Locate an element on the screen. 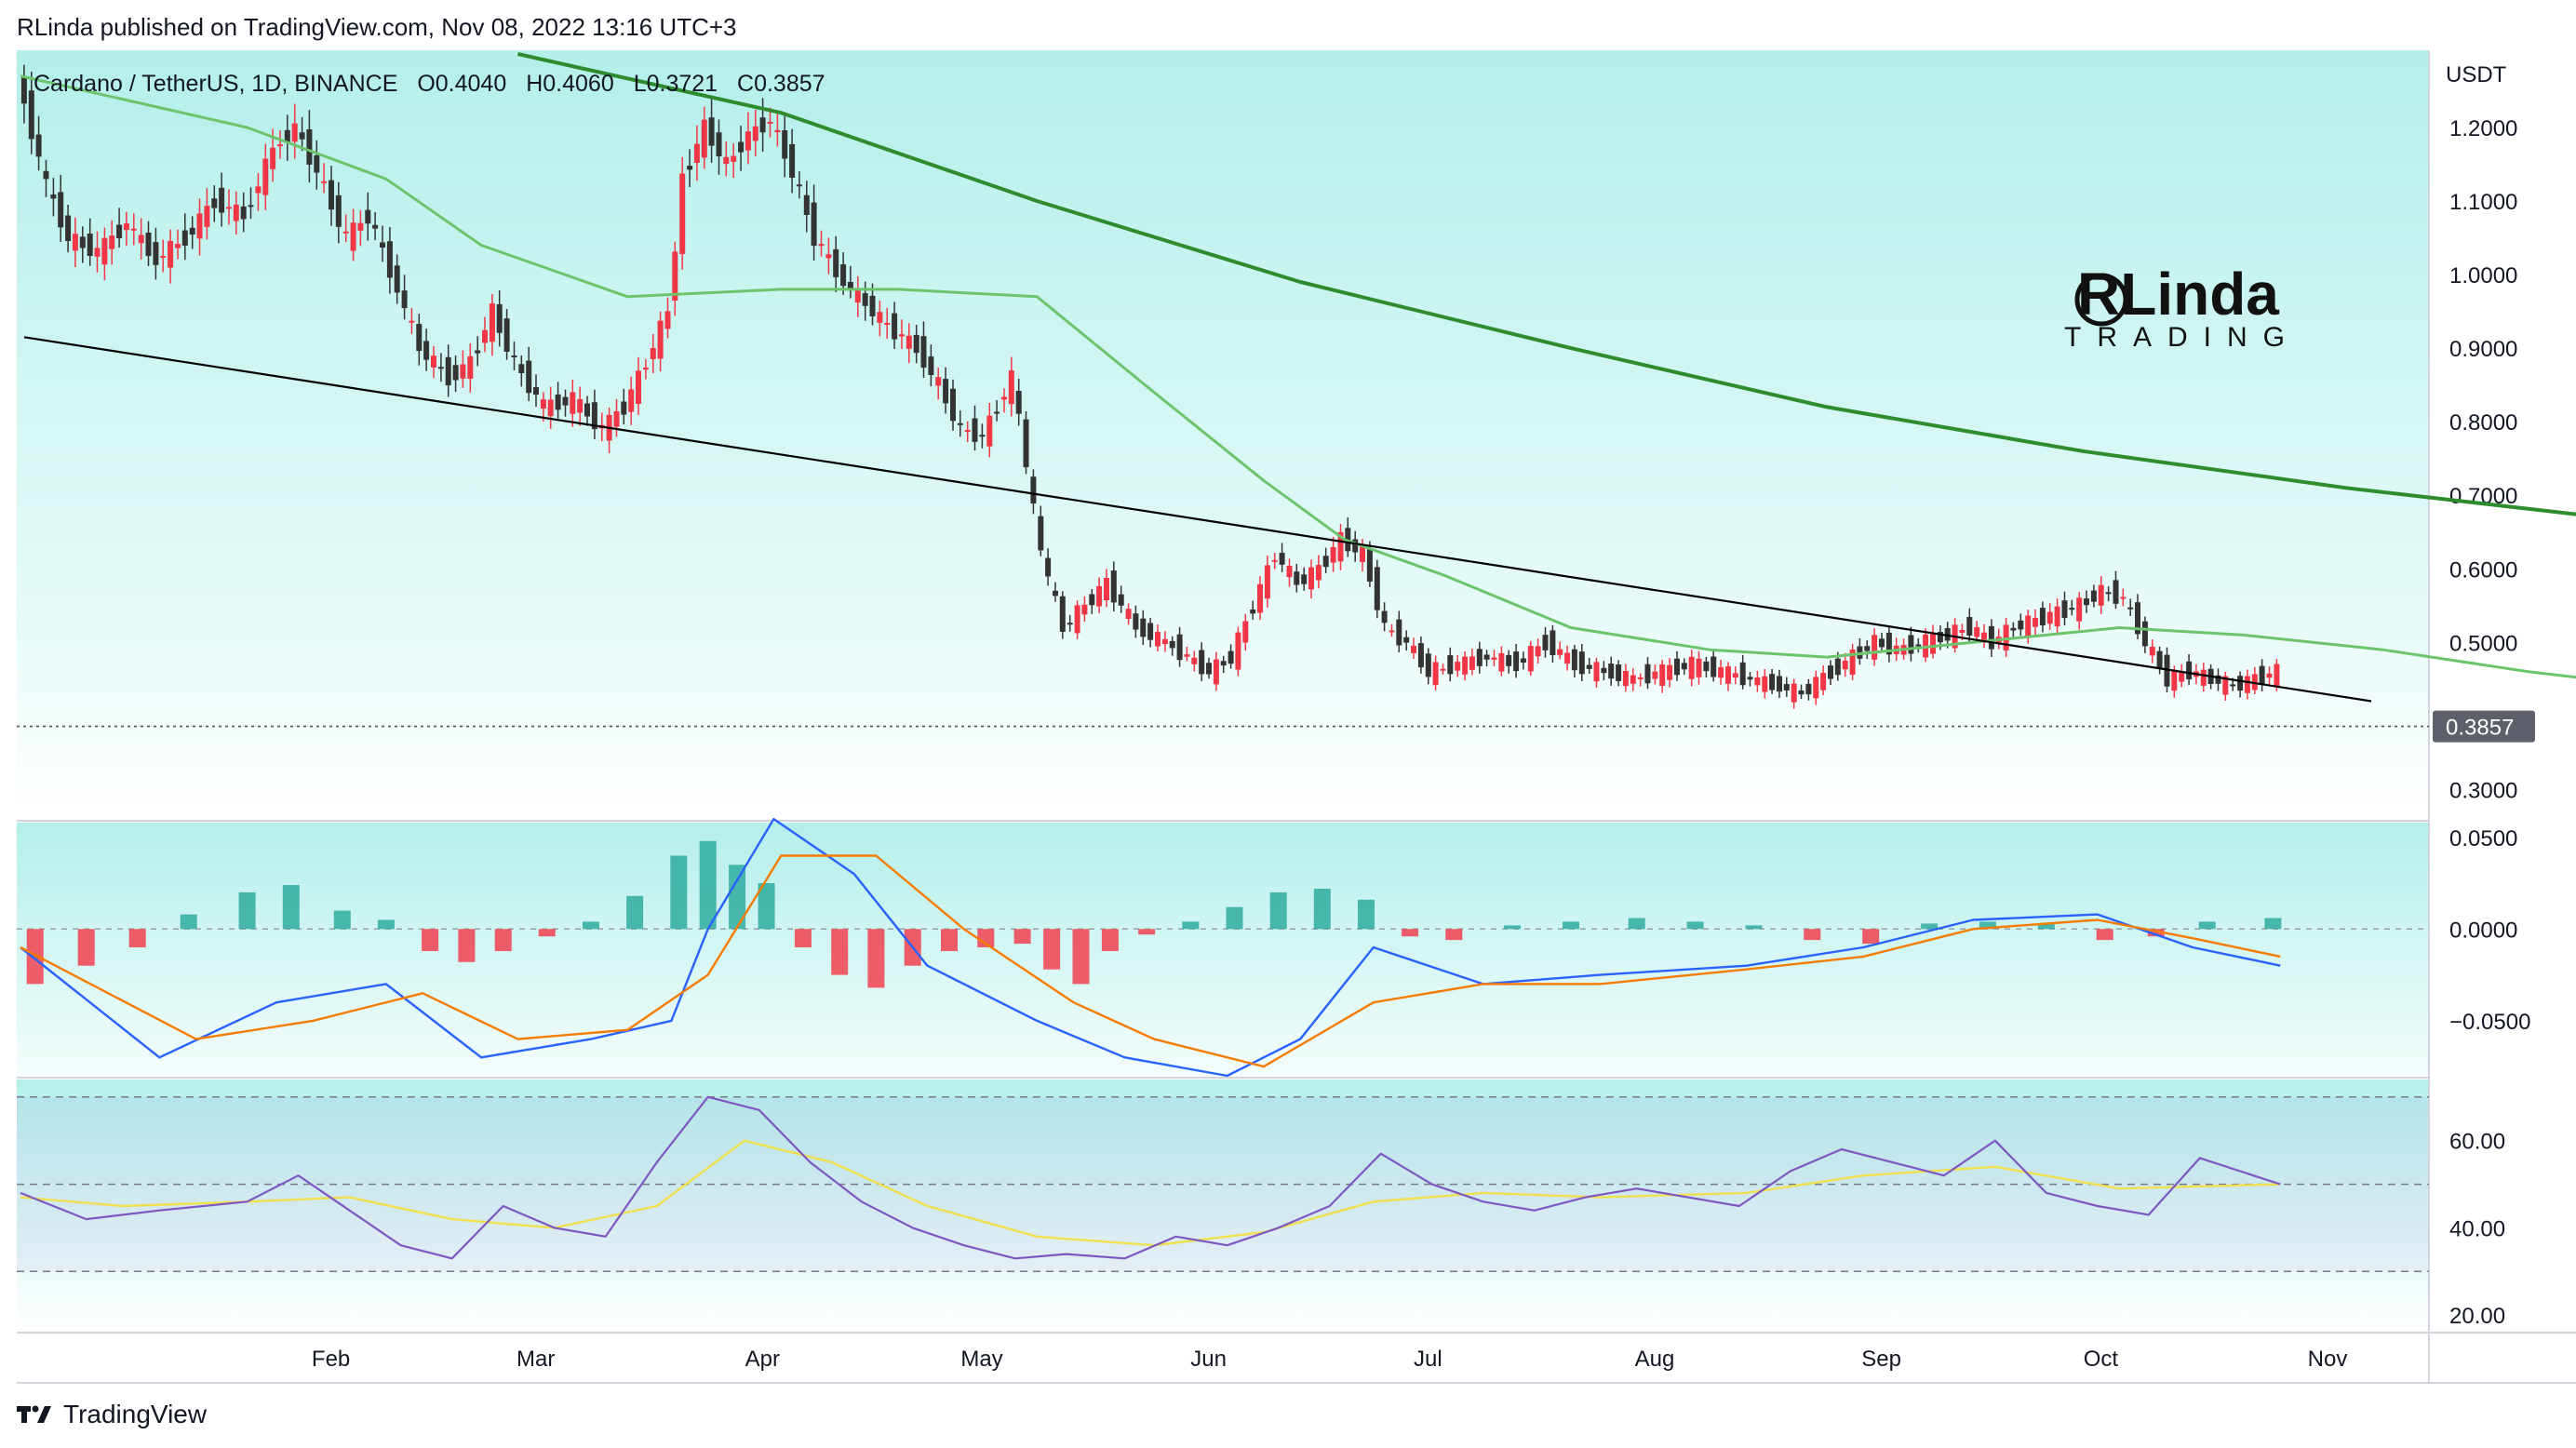 This screenshot has height=1448, width=2576. time-tick-label: Aug is located at coordinates (1655, 1360).